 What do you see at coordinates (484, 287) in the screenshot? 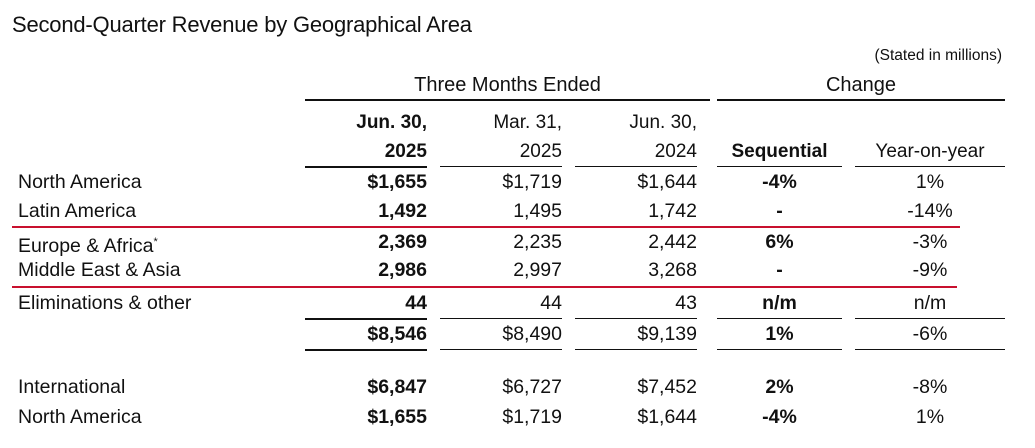
I see `red-divider-bottom` at bounding box center [484, 287].